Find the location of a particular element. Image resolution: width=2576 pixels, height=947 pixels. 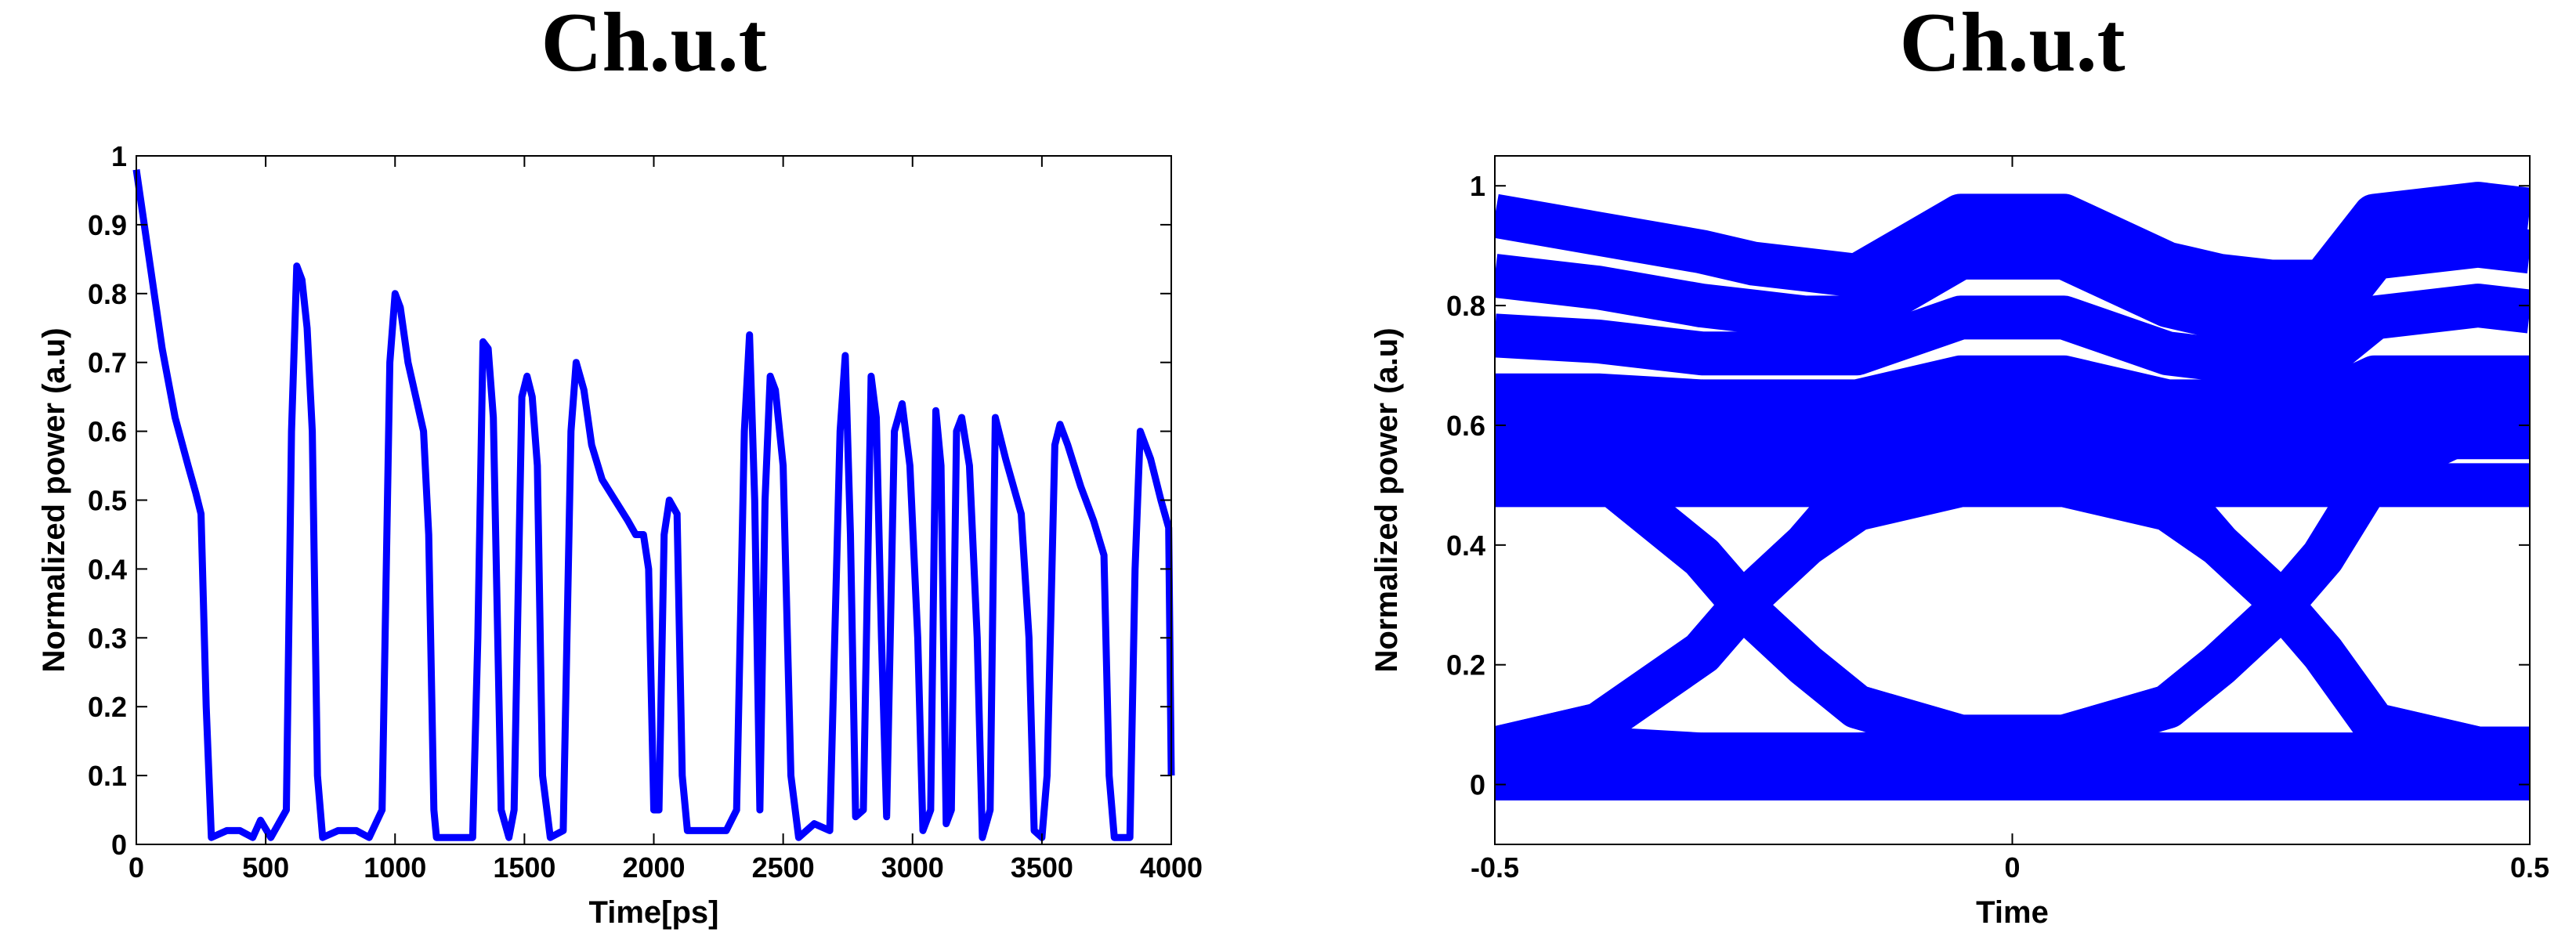

x-axis-label: Time[ps] is located at coordinates (654, 912).